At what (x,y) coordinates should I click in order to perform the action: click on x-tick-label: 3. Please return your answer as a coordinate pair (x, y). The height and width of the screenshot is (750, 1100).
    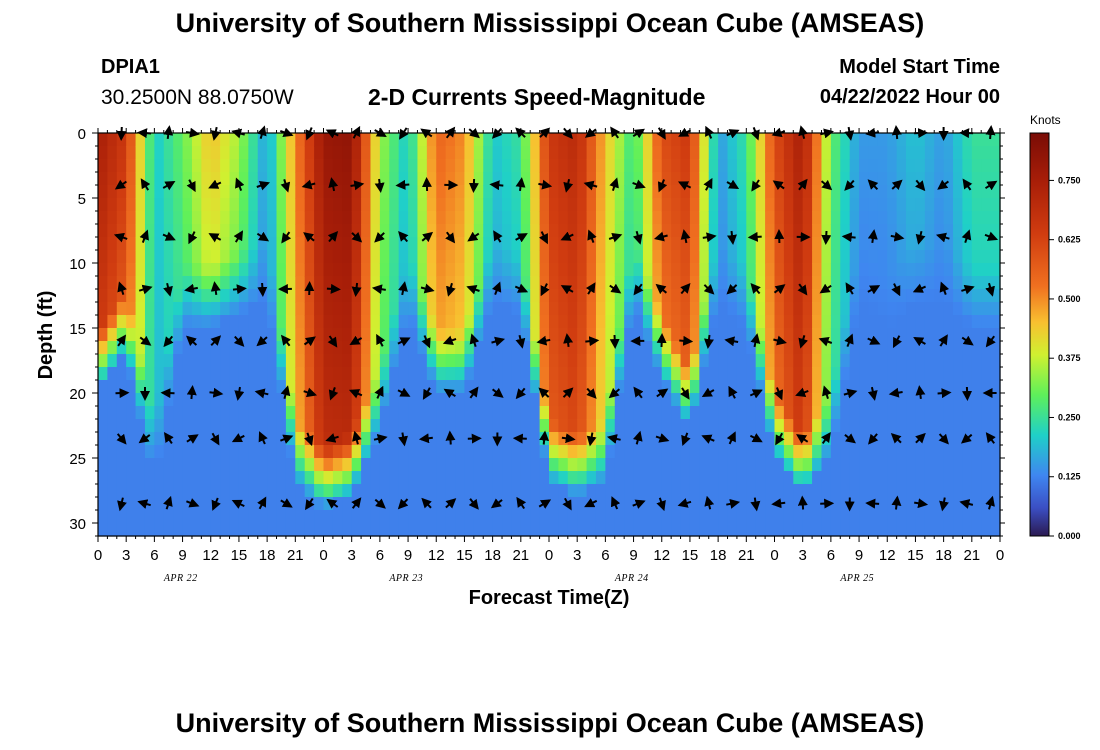
    Looking at the image, I should click on (803, 555).